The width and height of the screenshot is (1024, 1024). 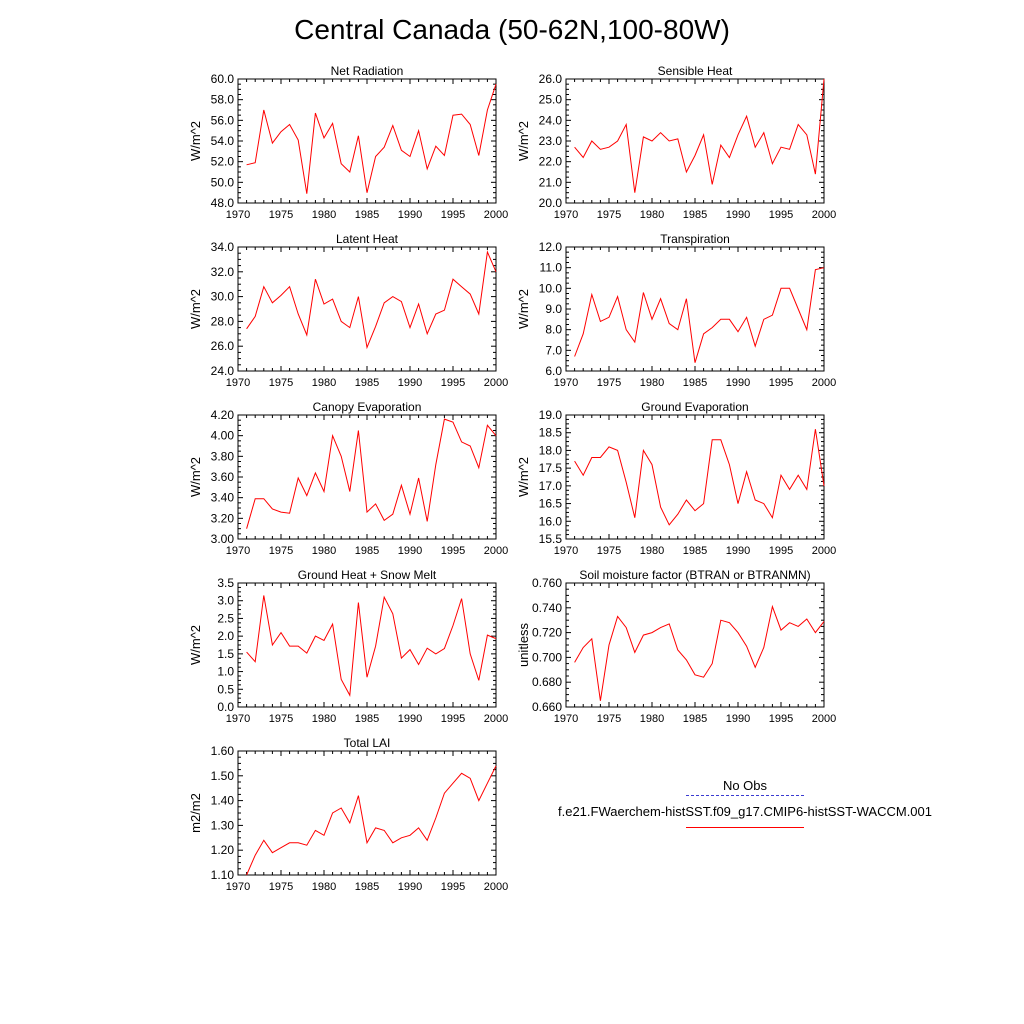 What do you see at coordinates (223, 801) in the screenshot?
I see `y-tick-label: 1.40` at bounding box center [223, 801].